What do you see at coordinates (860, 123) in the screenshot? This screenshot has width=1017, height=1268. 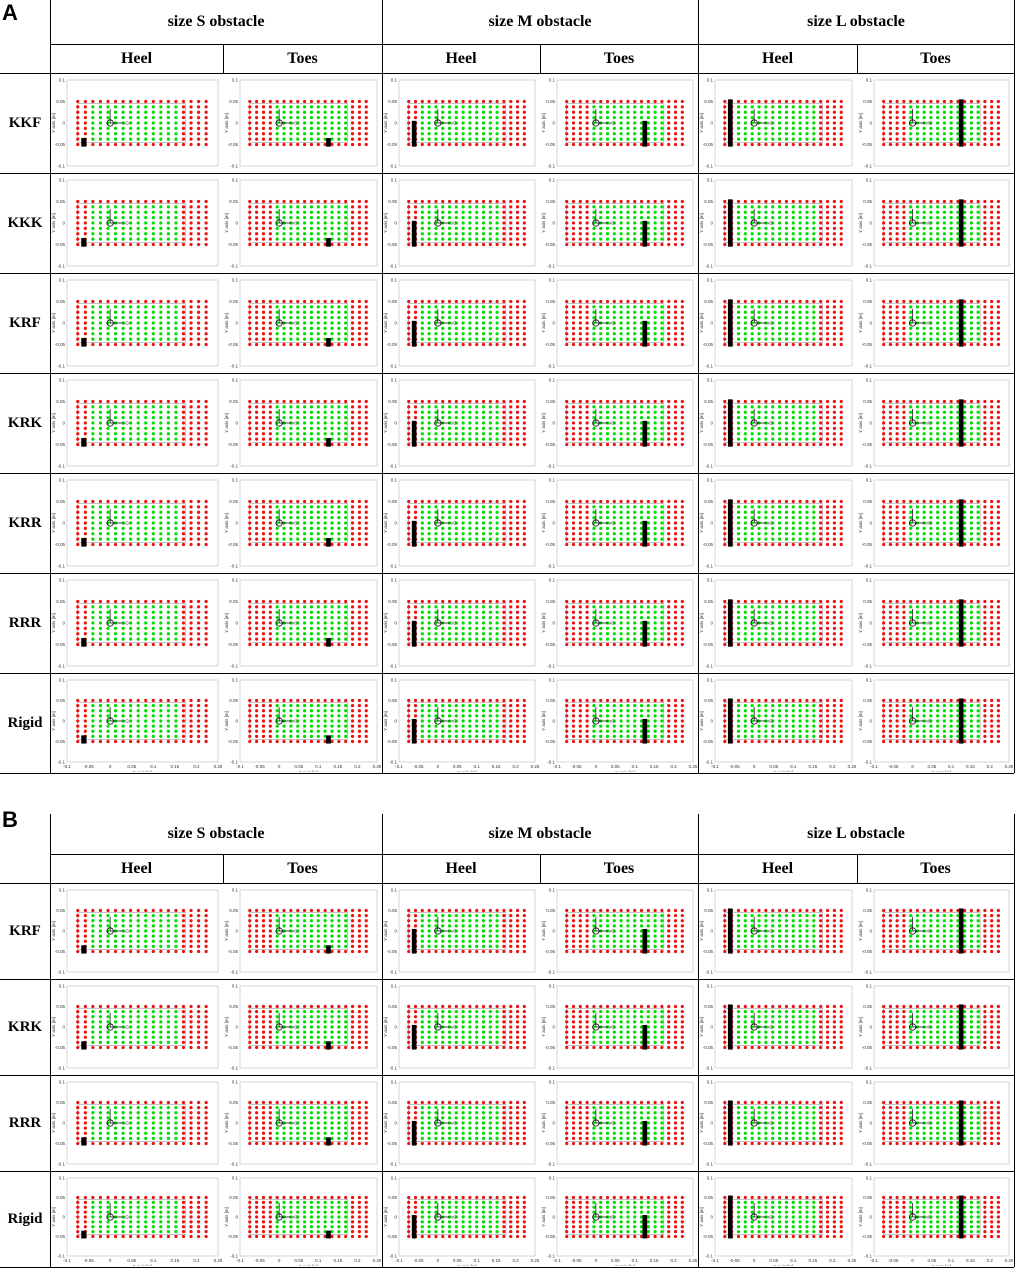 I see `y-axis-label: Y axis [m]` at bounding box center [860, 123].